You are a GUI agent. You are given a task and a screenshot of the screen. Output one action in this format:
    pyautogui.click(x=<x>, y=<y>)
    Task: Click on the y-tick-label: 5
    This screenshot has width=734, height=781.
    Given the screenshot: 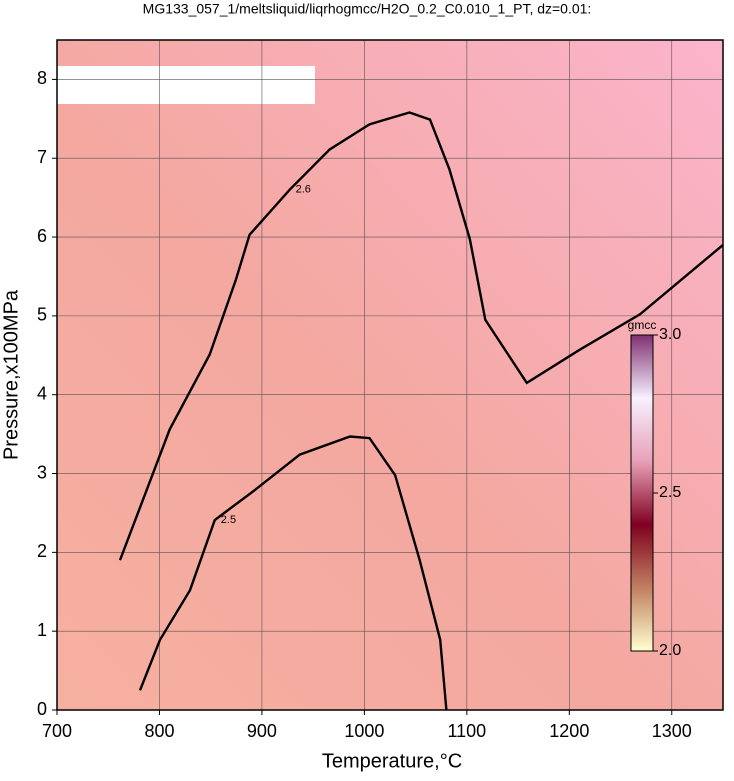 What is the action you would take?
    pyautogui.click(x=42, y=315)
    